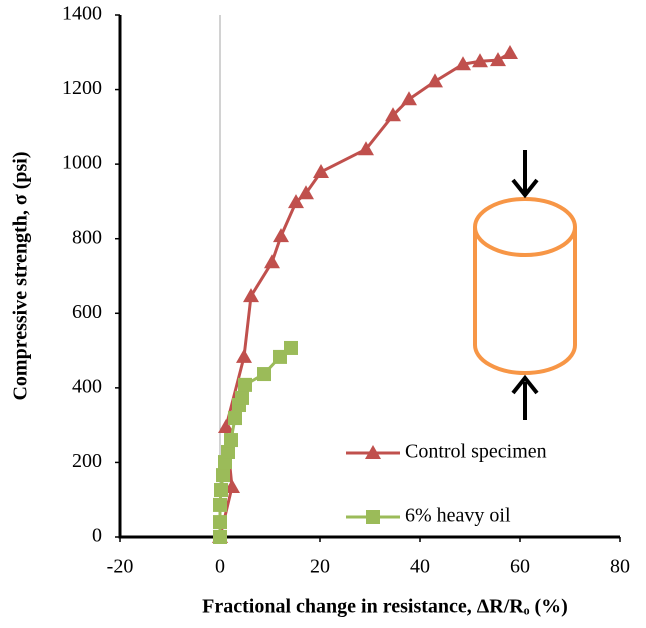  What do you see at coordinates (87, 312) in the screenshot?
I see `y-tick-label: 600` at bounding box center [87, 312].